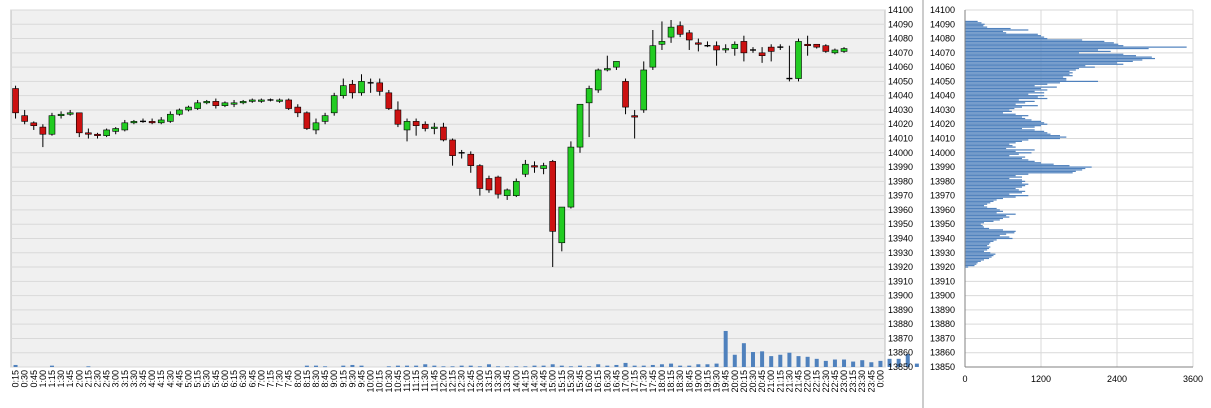  Describe the element at coordinates (942, 296) in the screenshot. I see `profile-y-tick-label: 13900` at that location.